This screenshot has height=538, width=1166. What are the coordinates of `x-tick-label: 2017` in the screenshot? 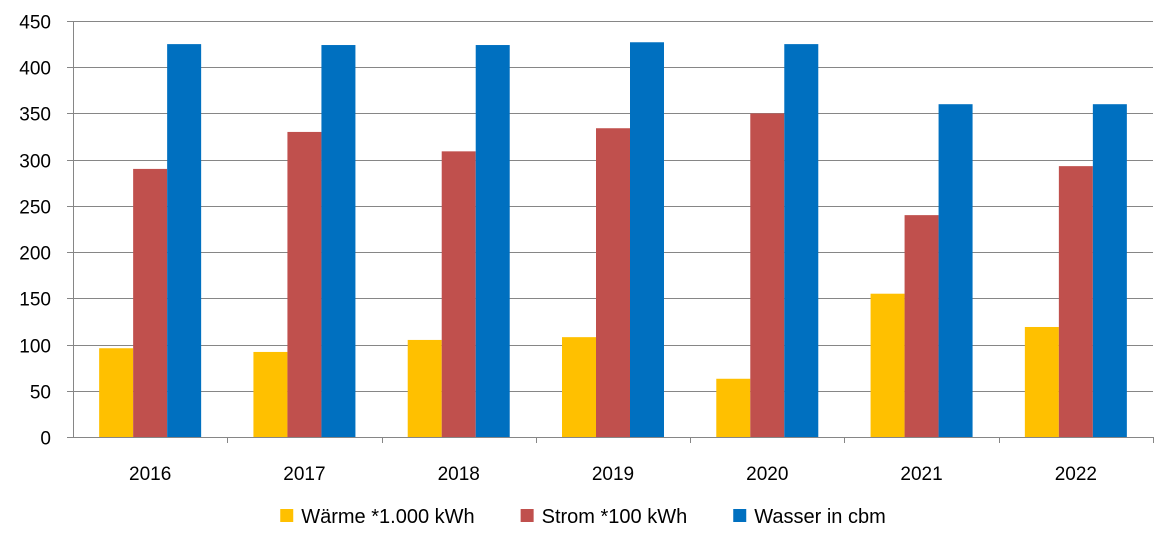 It's located at (304, 474).